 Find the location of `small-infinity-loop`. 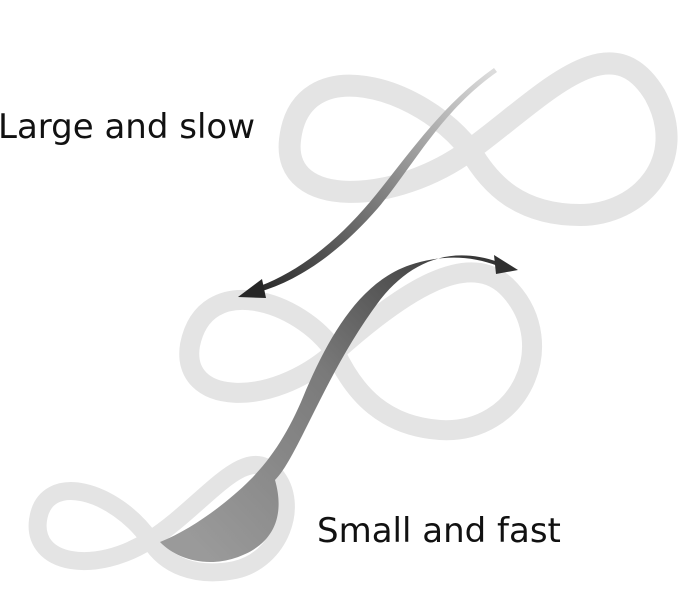

small-infinity-loop is located at coordinates (161, 519).